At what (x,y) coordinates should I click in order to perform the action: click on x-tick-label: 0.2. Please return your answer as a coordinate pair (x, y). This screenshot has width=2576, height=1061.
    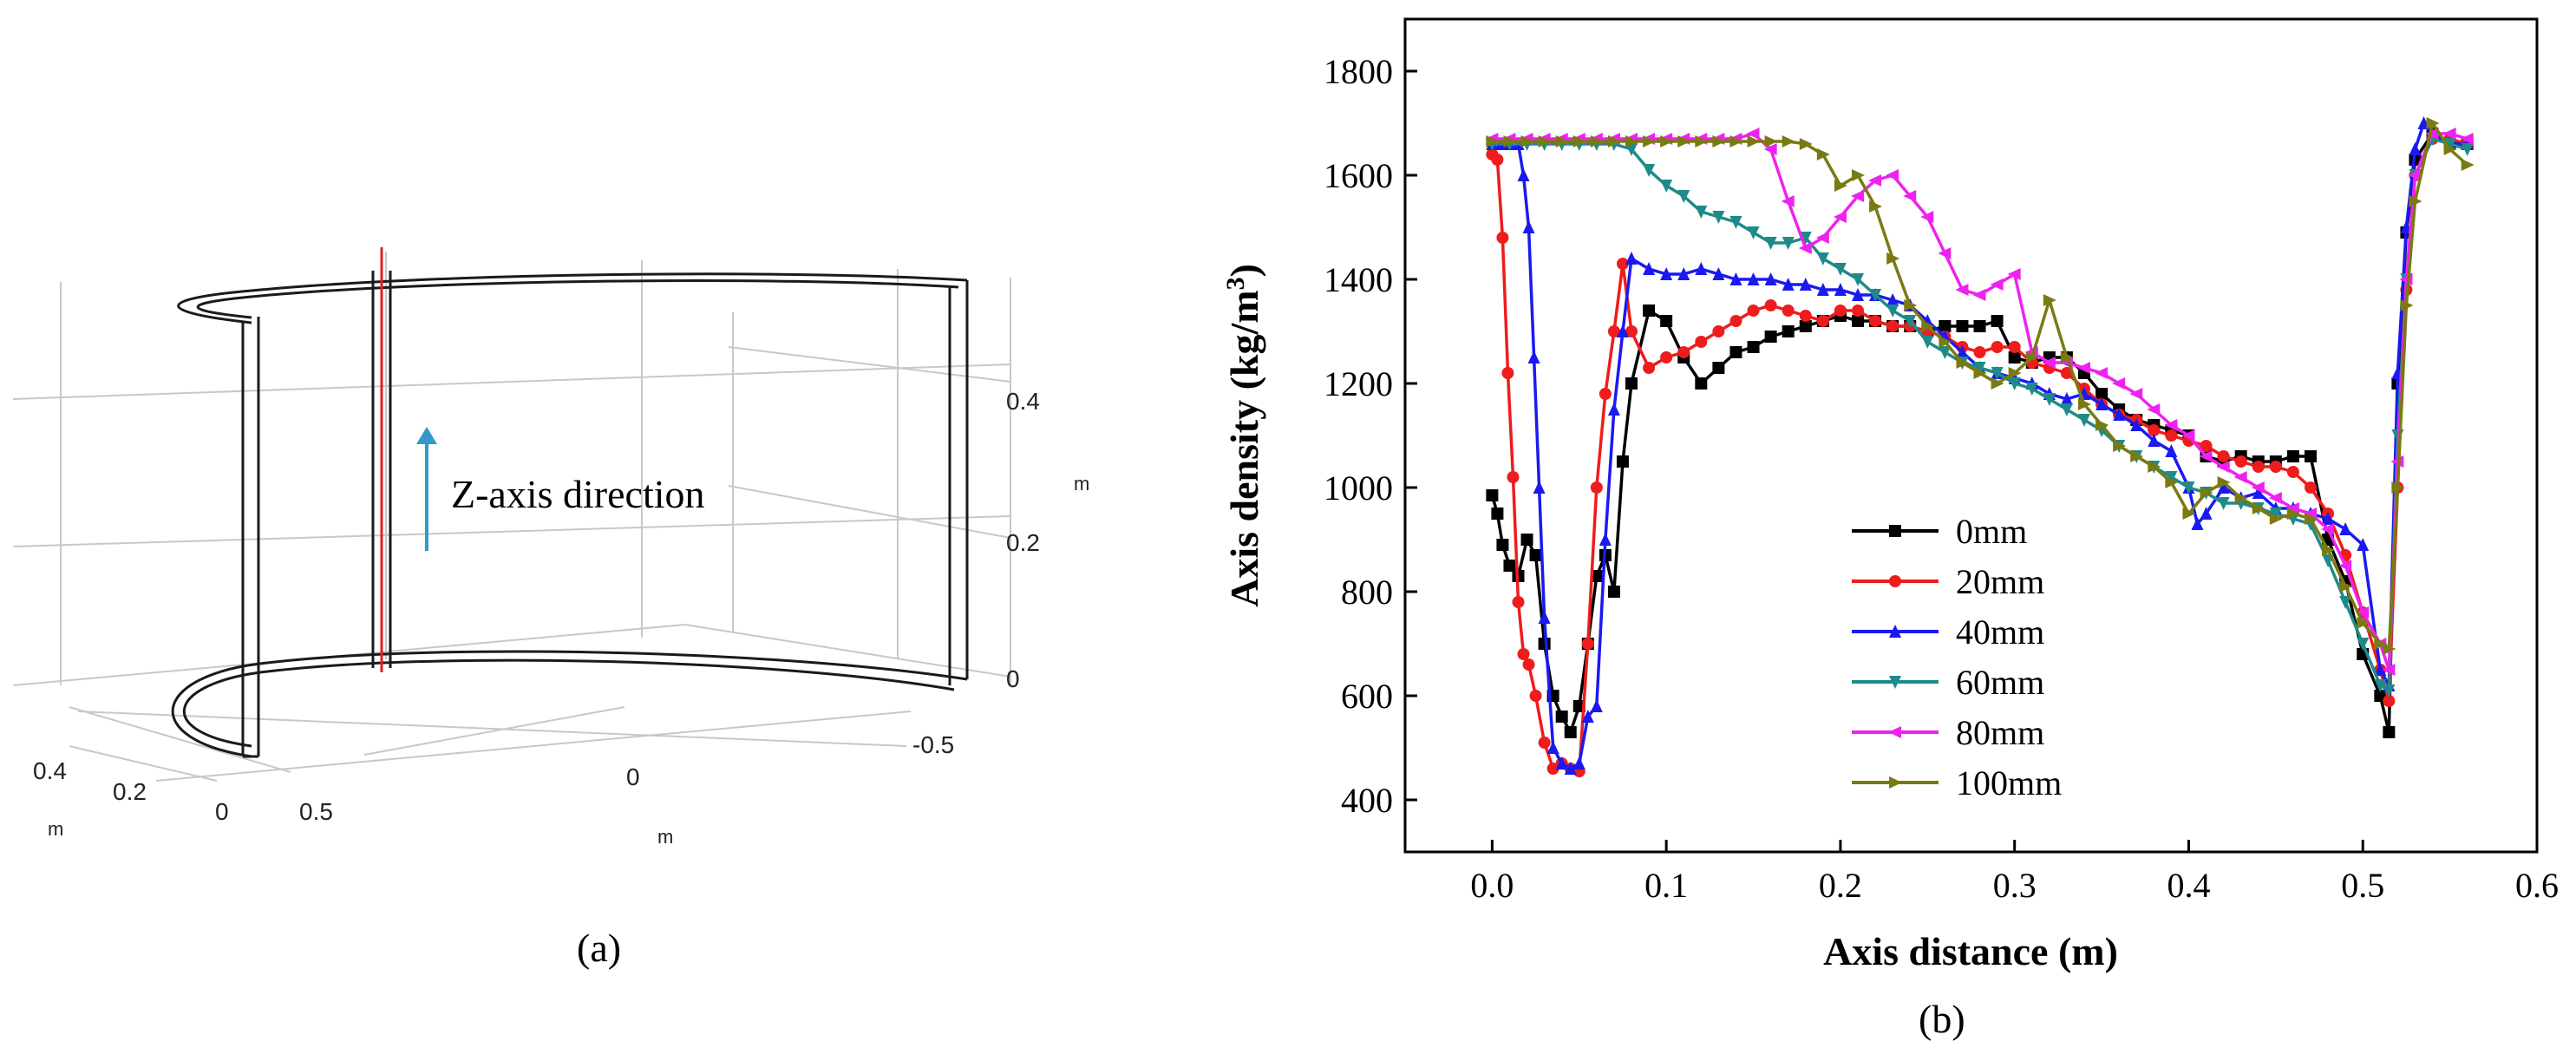
    Looking at the image, I should click on (1840, 885).